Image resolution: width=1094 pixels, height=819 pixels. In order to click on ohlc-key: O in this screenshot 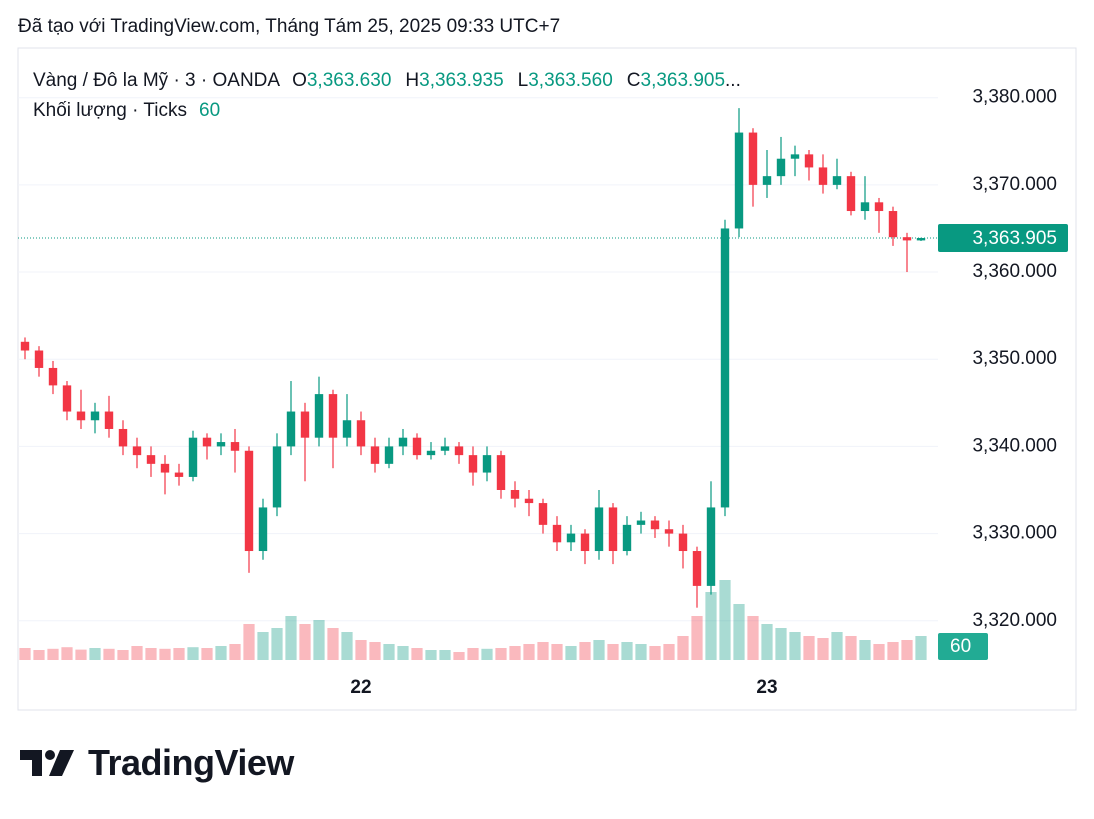, I will do `click(299, 80)`.